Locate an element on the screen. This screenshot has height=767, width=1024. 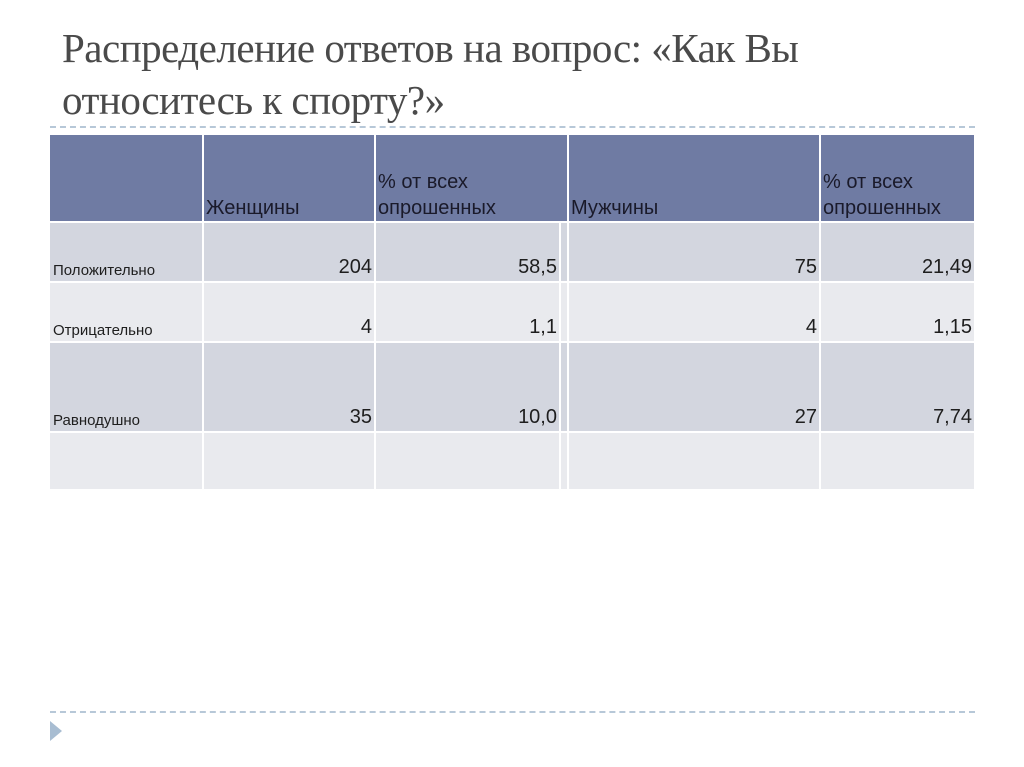
top-divider is located at coordinates (512, 127).